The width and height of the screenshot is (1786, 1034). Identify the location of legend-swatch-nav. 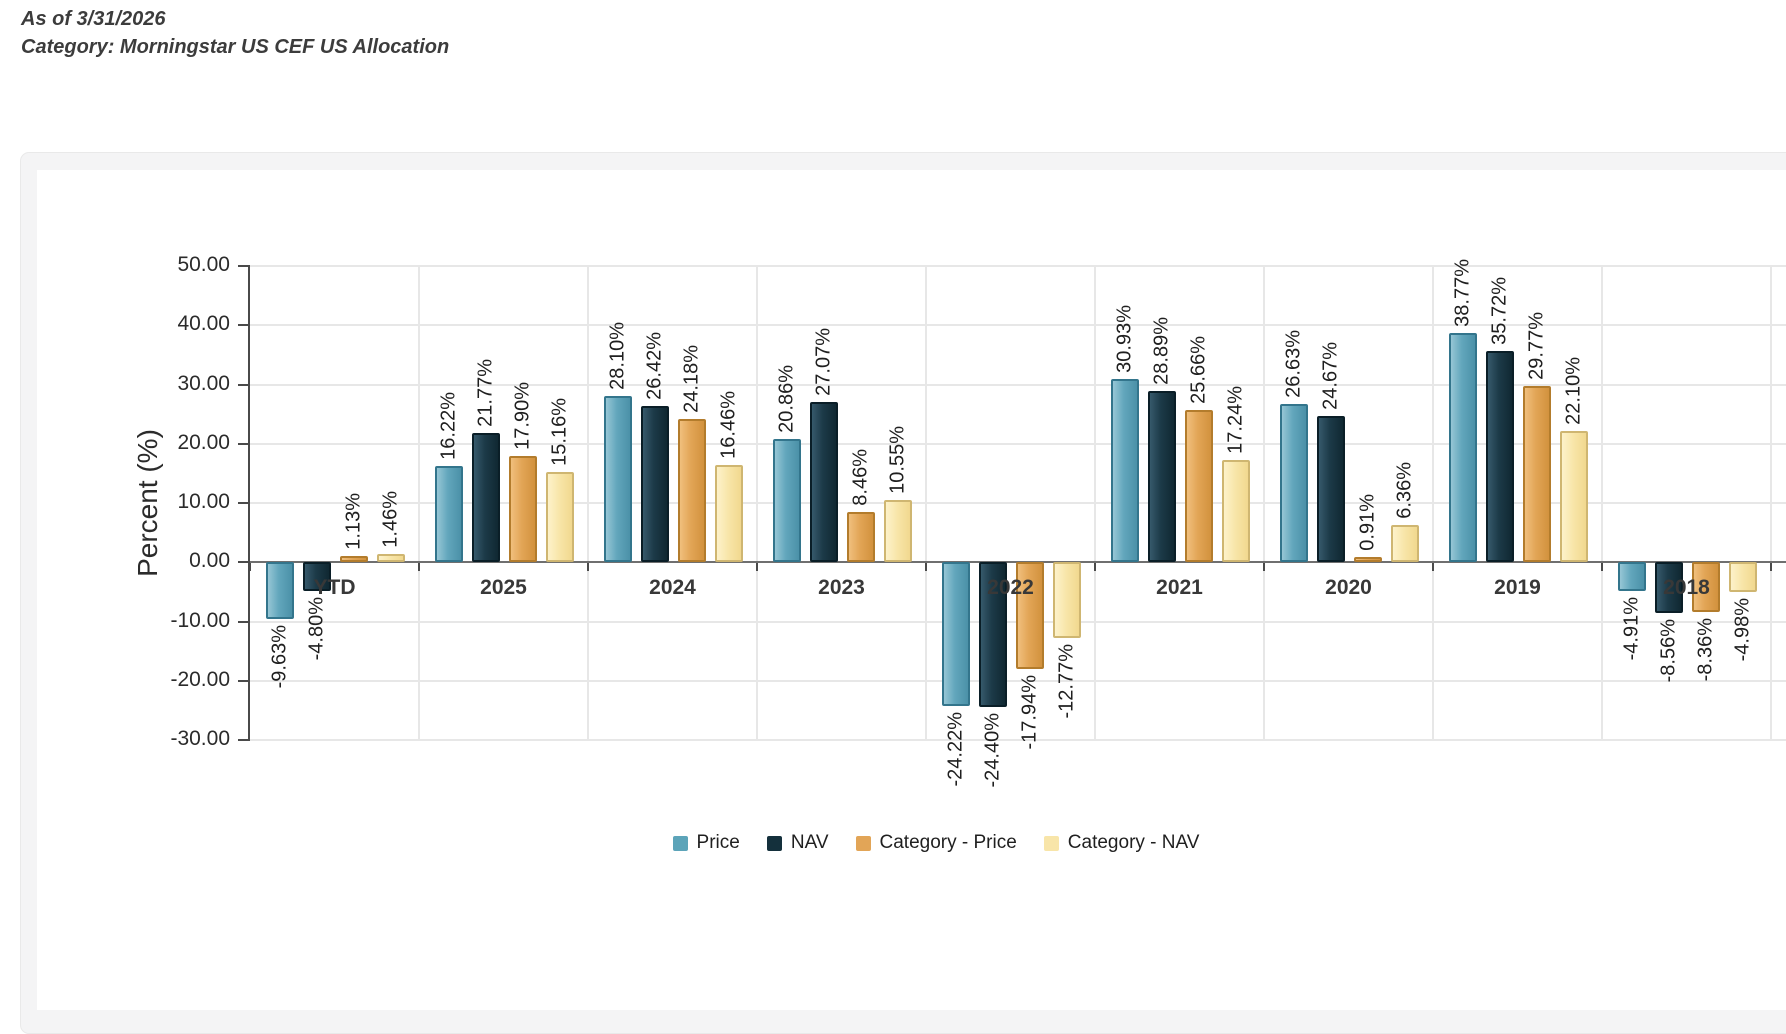
(774, 843).